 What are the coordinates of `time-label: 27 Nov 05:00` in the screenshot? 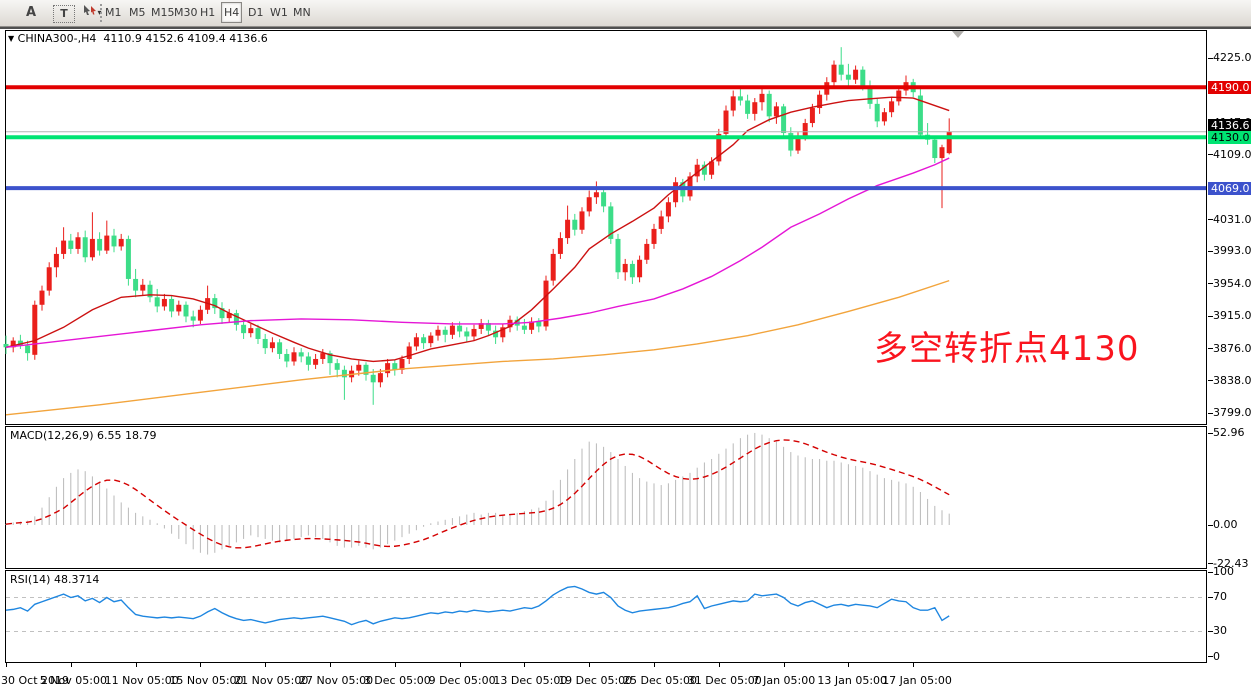 It's located at (336, 680).